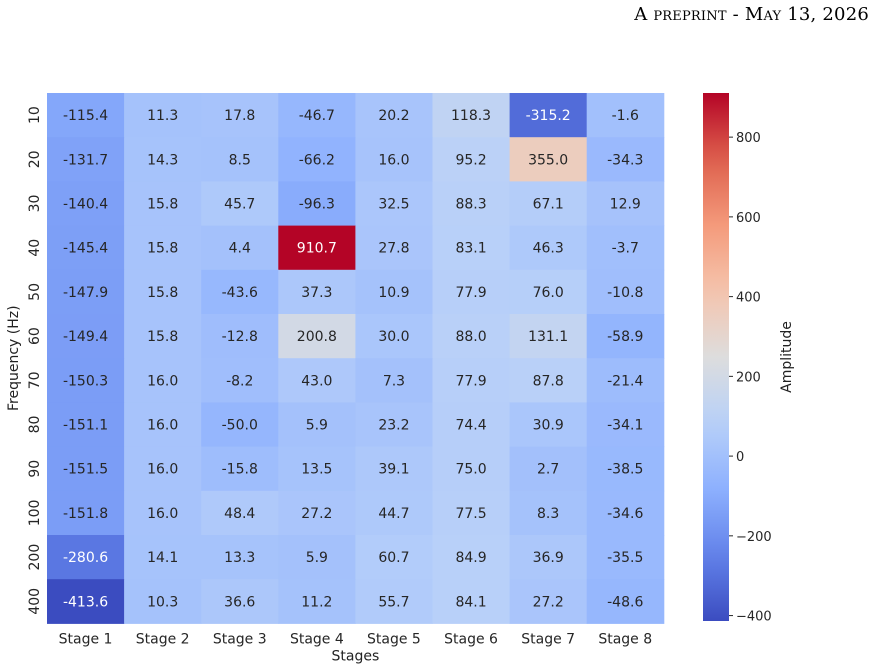  Describe the element at coordinates (35, 248) in the screenshot. I see `y-tick-label: 40` at that location.